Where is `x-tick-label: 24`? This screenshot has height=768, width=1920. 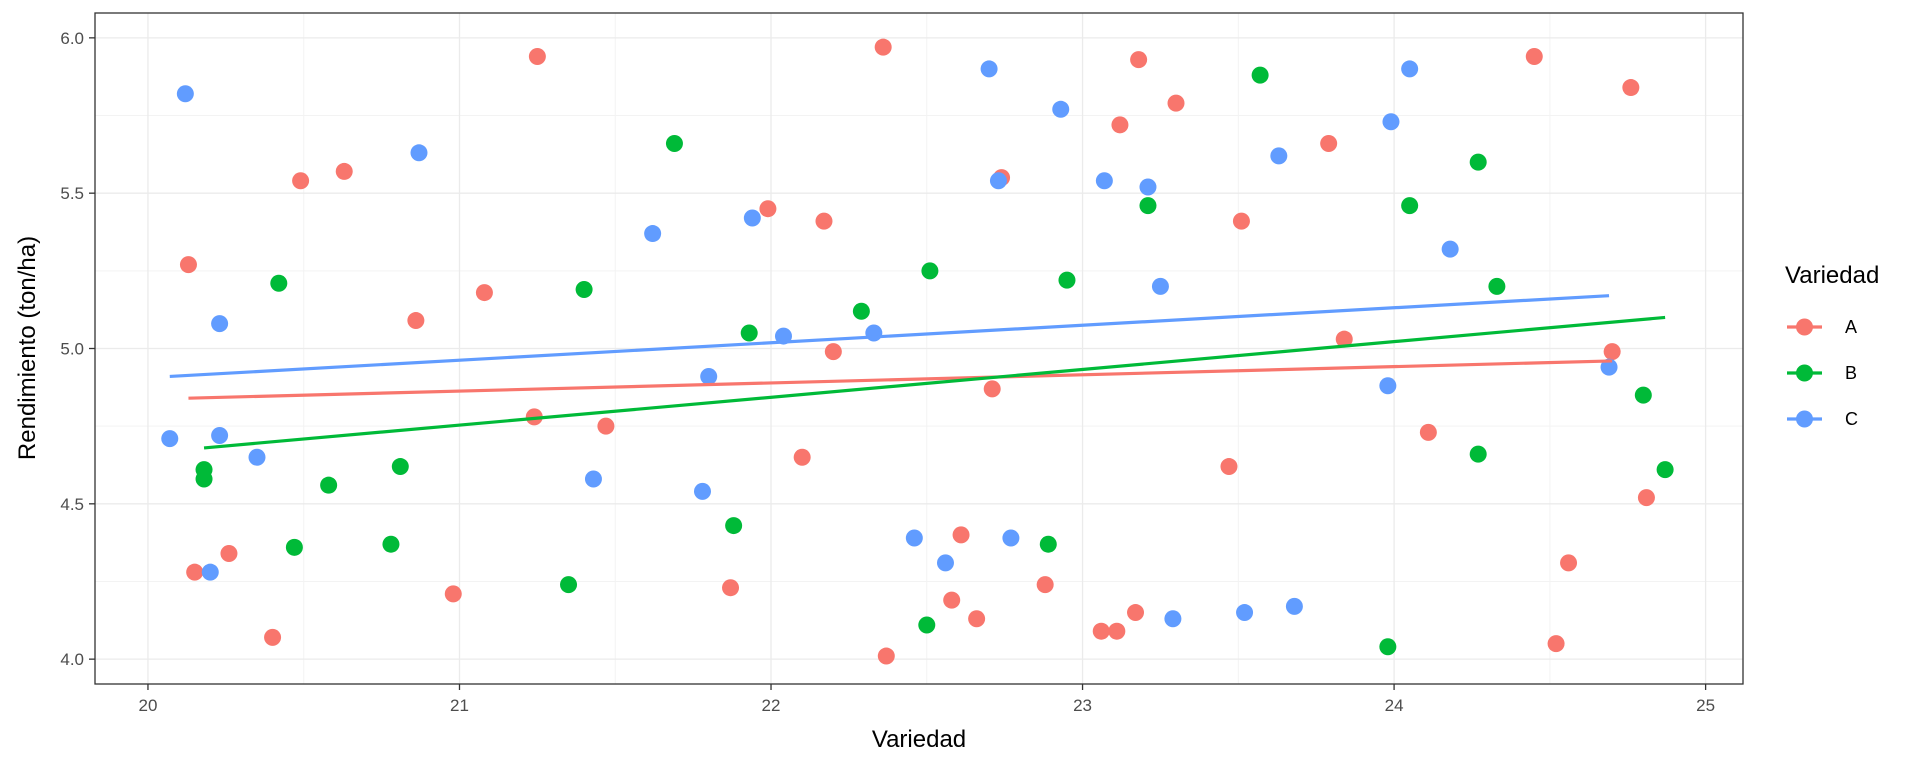 x-tick-label: 24 is located at coordinates (1394, 705).